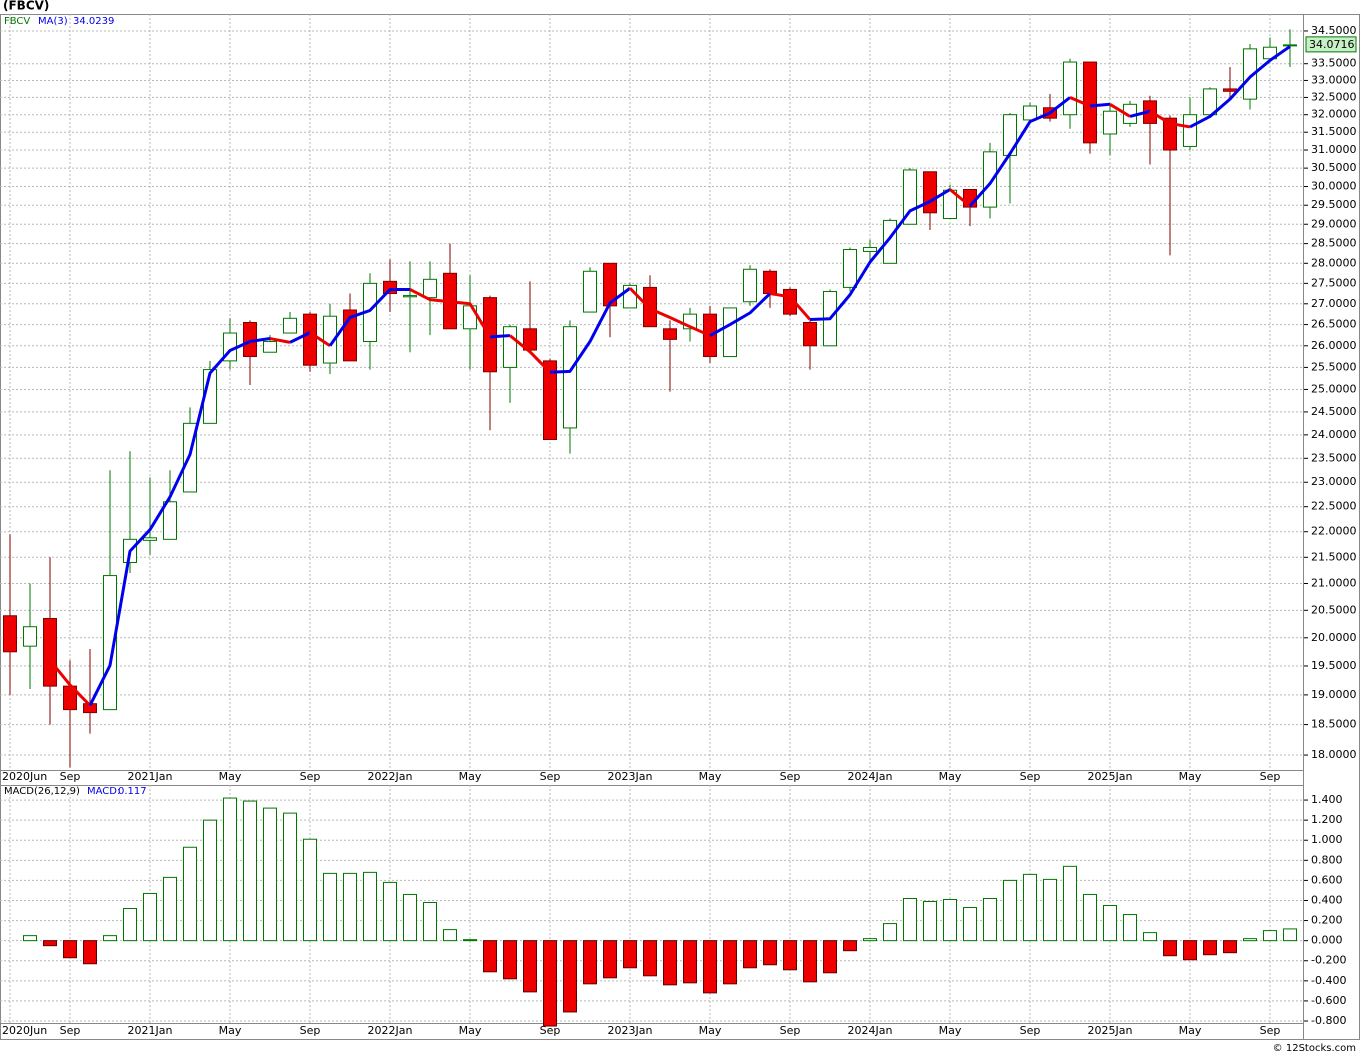  I want to click on x-tick-label: 2025Jan, so click(1110, 1030).